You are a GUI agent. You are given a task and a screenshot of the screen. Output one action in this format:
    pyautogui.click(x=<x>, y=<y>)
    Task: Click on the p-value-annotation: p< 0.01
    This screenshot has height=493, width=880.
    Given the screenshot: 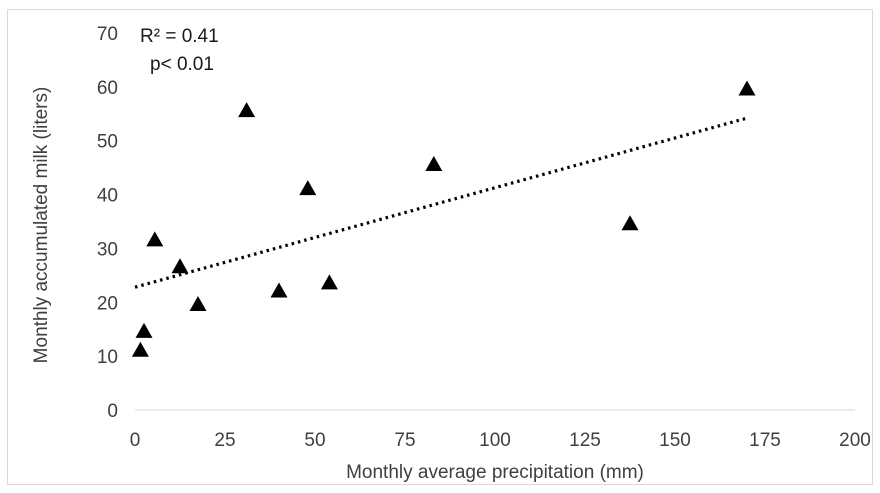 What is the action you would take?
    pyautogui.click(x=182, y=64)
    